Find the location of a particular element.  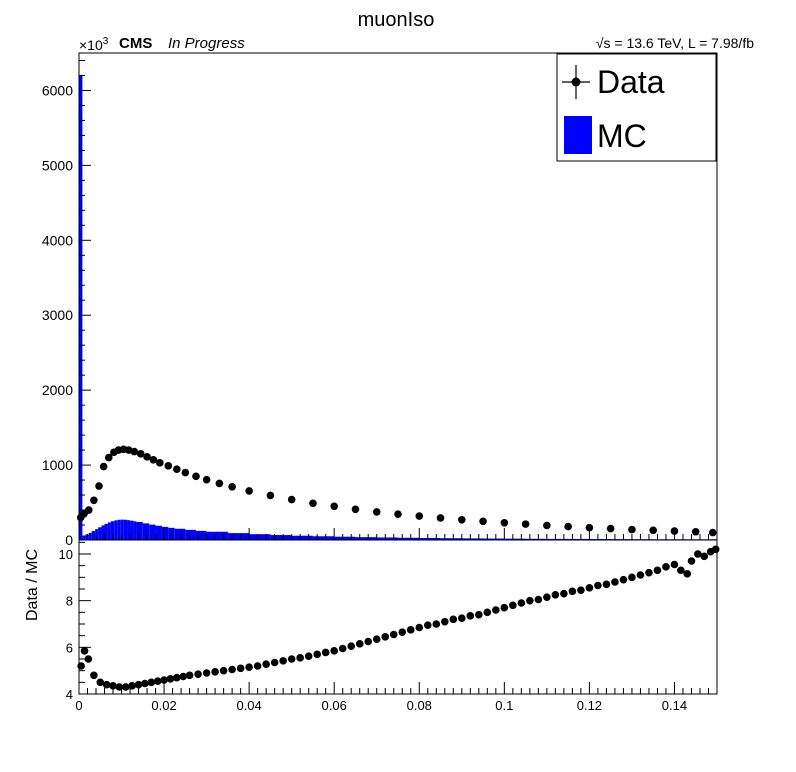

exponent-power: 3 is located at coordinates (106, 41).